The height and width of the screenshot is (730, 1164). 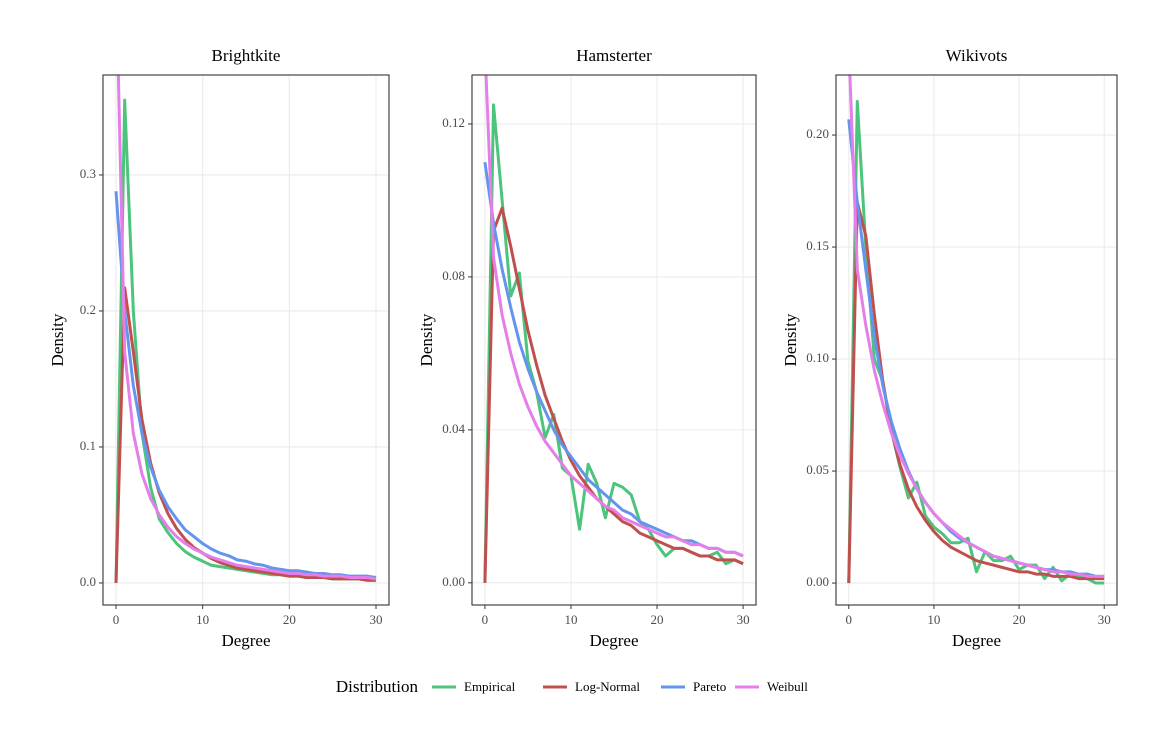 I want to click on y-tick-label: 0.15, so click(x=817, y=245).